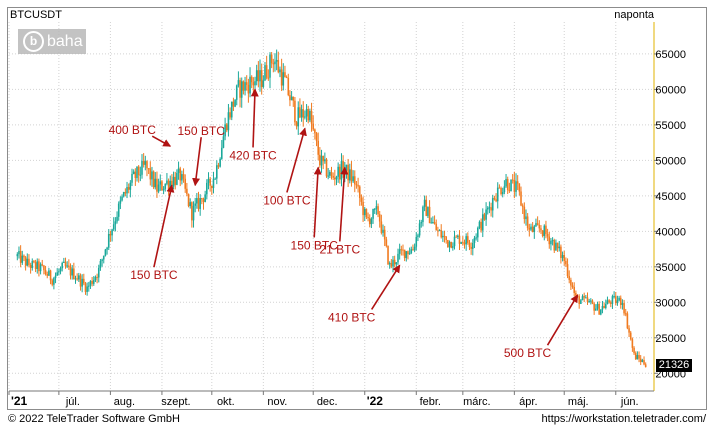 The width and height of the screenshot is (714, 432). What do you see at coordinates (670, 90) in the screenshot?
I see `y-tick-label: 60000` at bounding box center [670, 90].